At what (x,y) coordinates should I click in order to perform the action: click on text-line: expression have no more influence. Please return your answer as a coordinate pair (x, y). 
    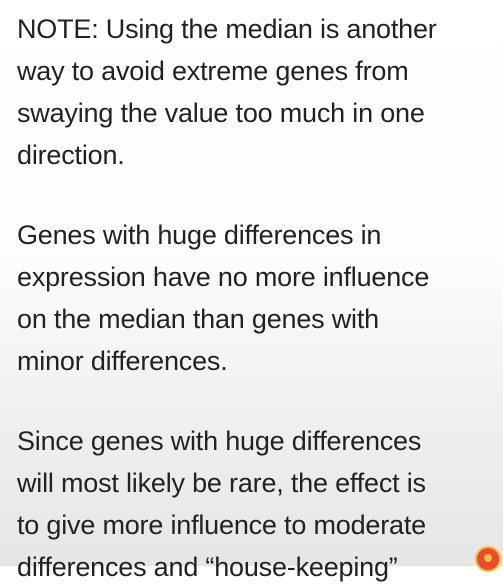
    Looking at the image, I should click on (223, 277).